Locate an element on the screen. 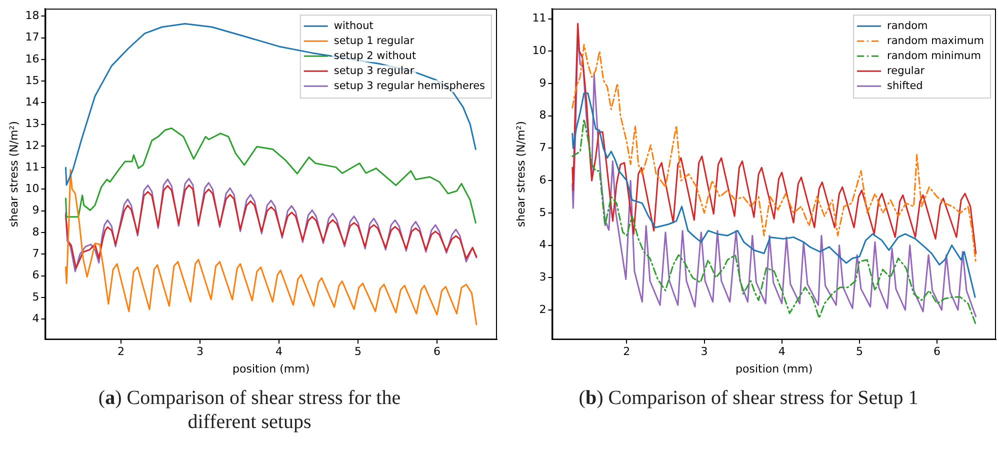 The height and width of the screenshot is (460, 999). legend-label: setup 1 regular is located at coordinates (374, 40).